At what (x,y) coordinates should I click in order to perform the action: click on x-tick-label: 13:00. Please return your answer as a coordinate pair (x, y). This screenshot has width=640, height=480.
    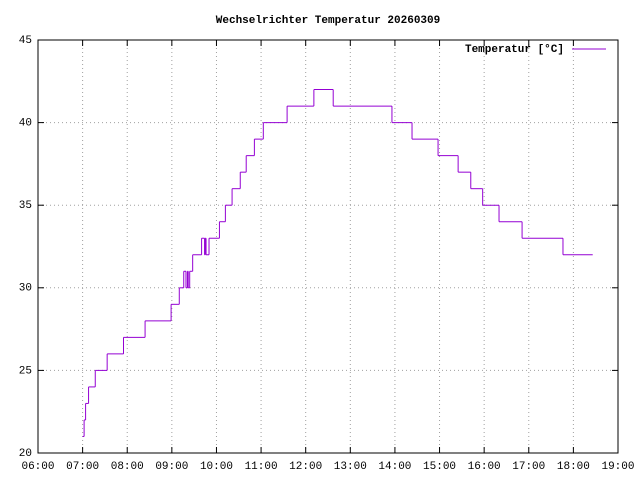
    Looking at the image, I should click on (350, 467).